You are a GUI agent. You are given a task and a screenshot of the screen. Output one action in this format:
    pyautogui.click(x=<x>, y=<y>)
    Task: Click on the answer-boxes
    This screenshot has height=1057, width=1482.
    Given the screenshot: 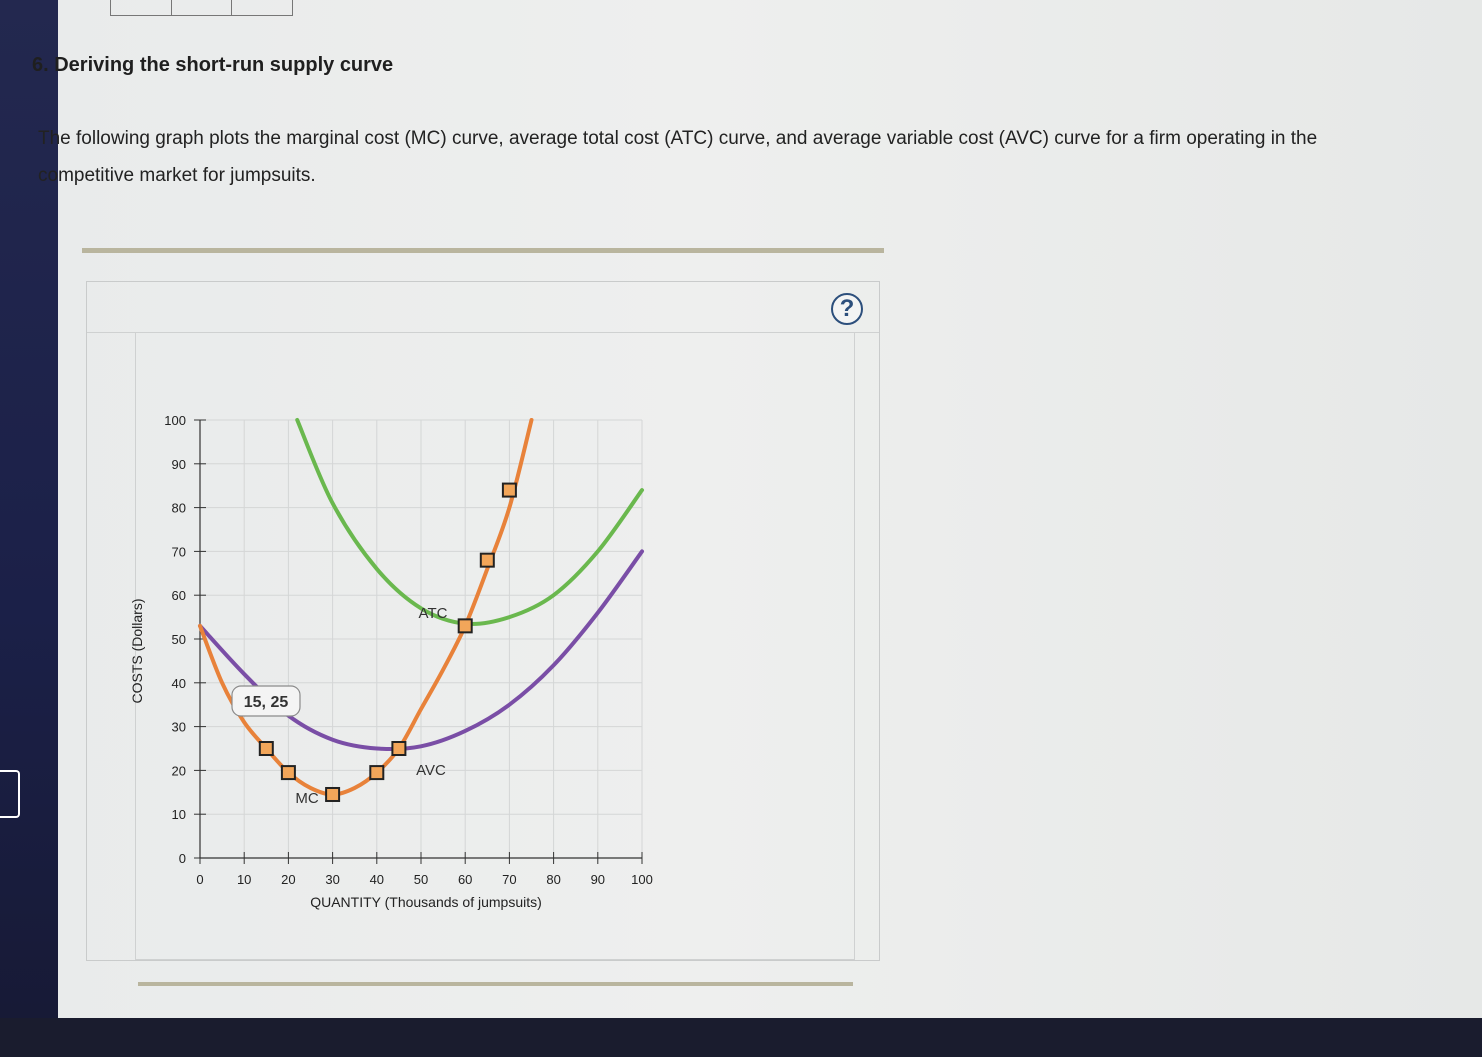 What is the action you would take?
    pyautogui.click(x=201, y=8)
    